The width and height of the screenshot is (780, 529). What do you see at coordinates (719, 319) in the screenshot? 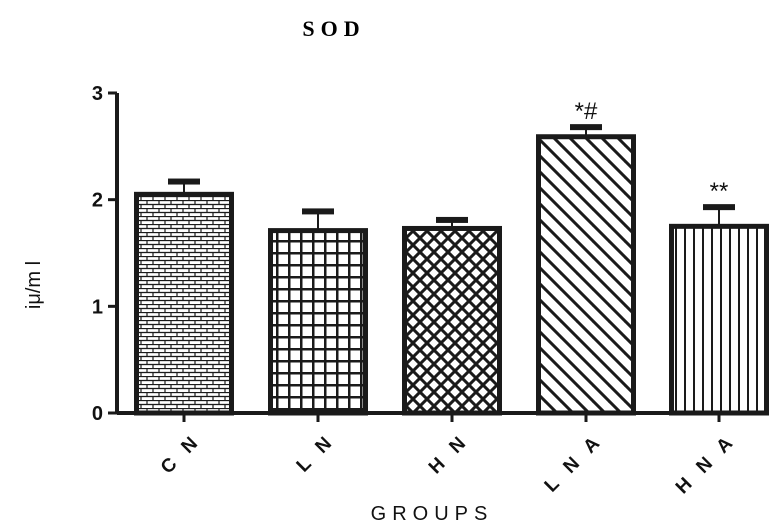
I see `bar-hna` at bounding box center [719, 319].